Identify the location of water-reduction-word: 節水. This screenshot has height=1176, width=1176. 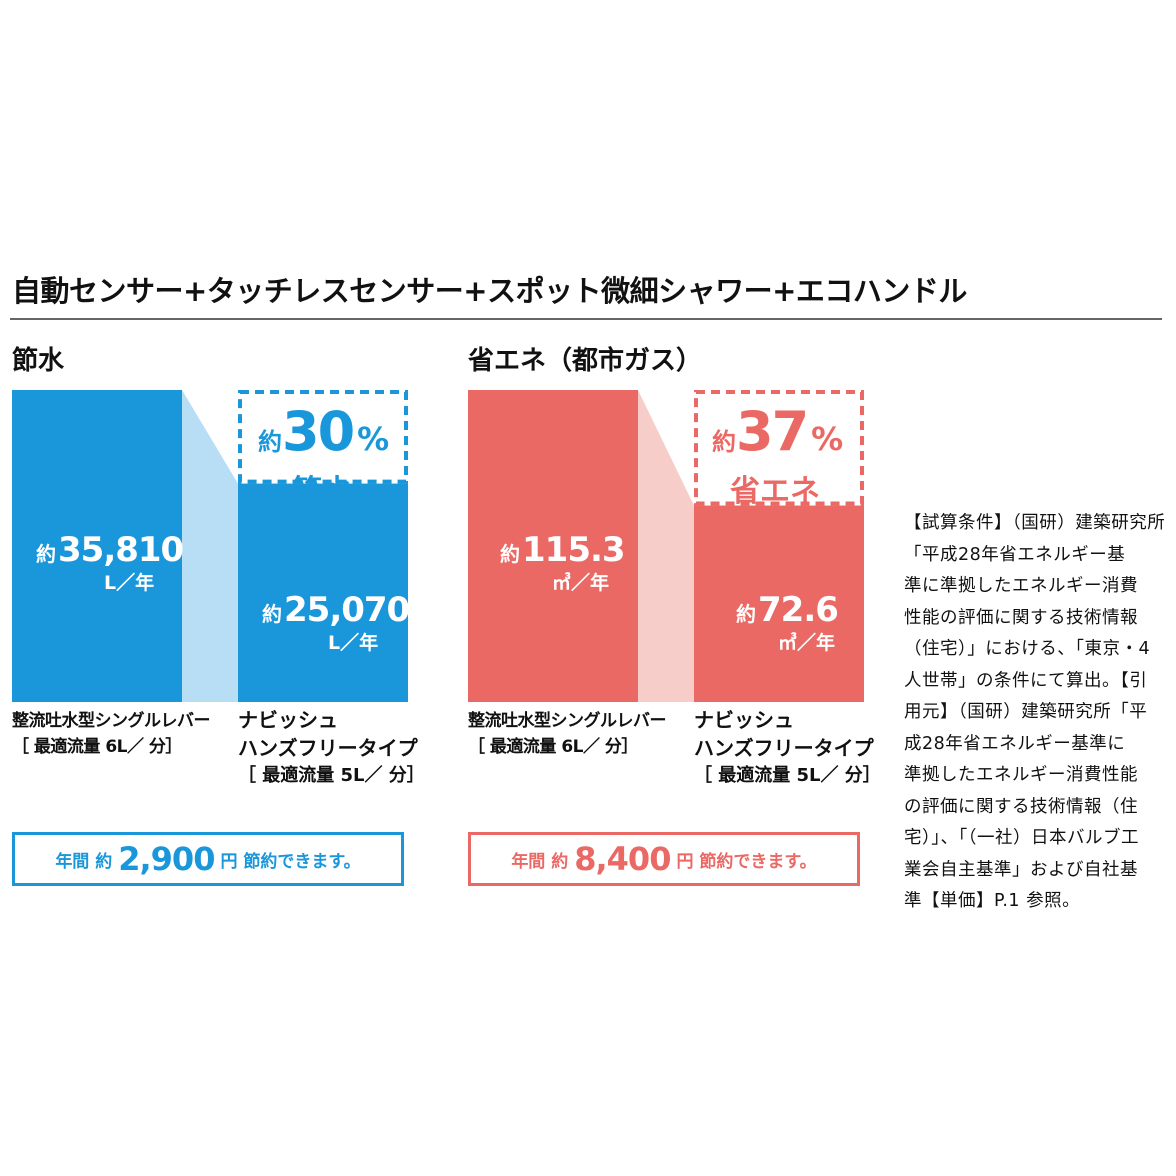
(322, 491).